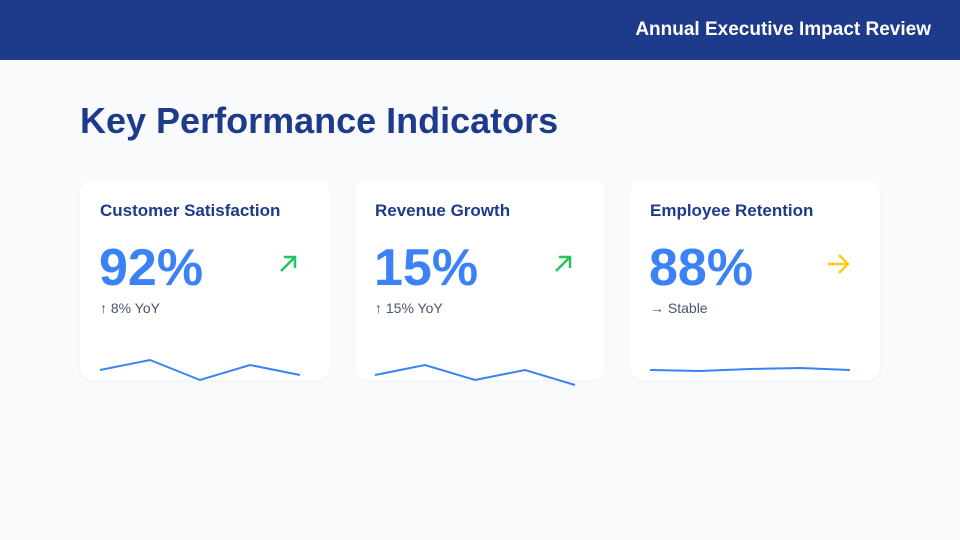 This screenshot has width=960, height=540. Describe the element at coordinates (426, 268) in the screenshot. I see `kpi-value: 15%` at that location.